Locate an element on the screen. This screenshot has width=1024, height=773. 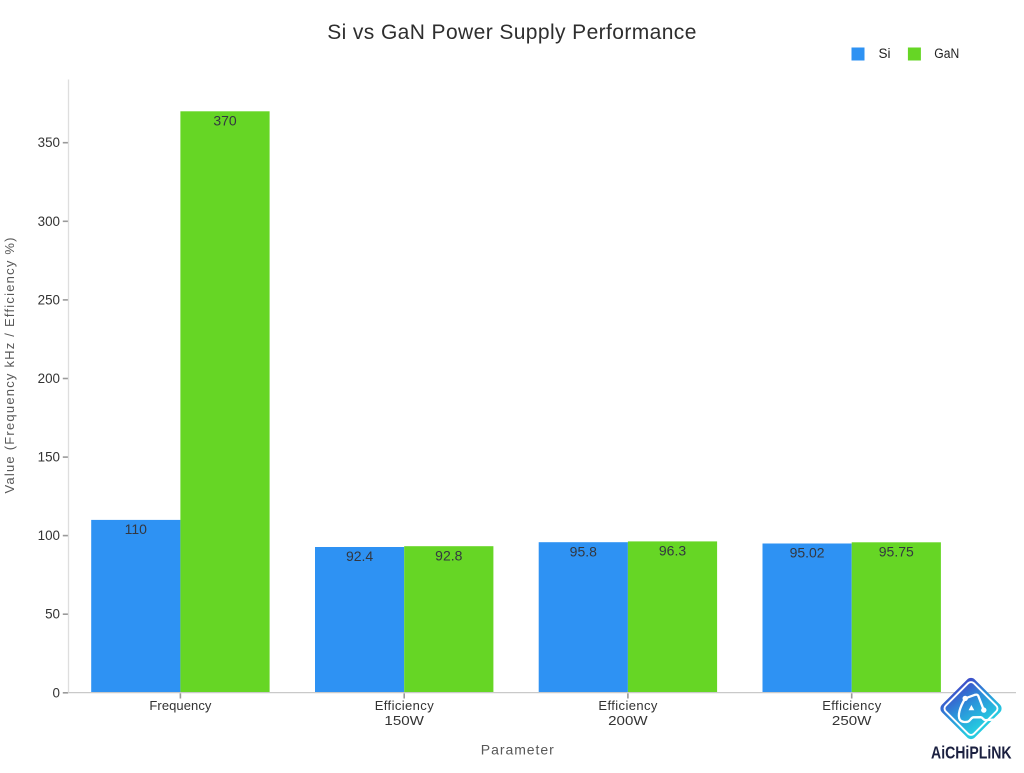
svg-text:Si vs GaN Power Supply Perform: Si vs GaN Power Supply Performance is located at coordinates (512, 32).